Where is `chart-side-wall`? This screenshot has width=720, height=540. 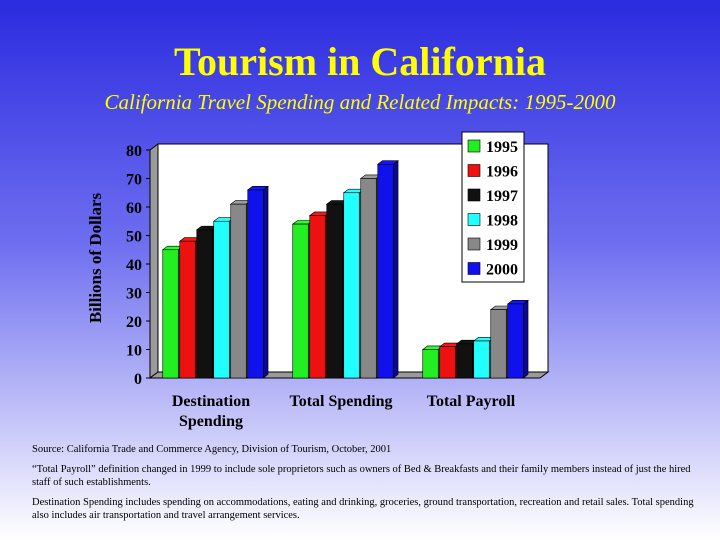 chart-side-wall is located at coordinates (154, 261).